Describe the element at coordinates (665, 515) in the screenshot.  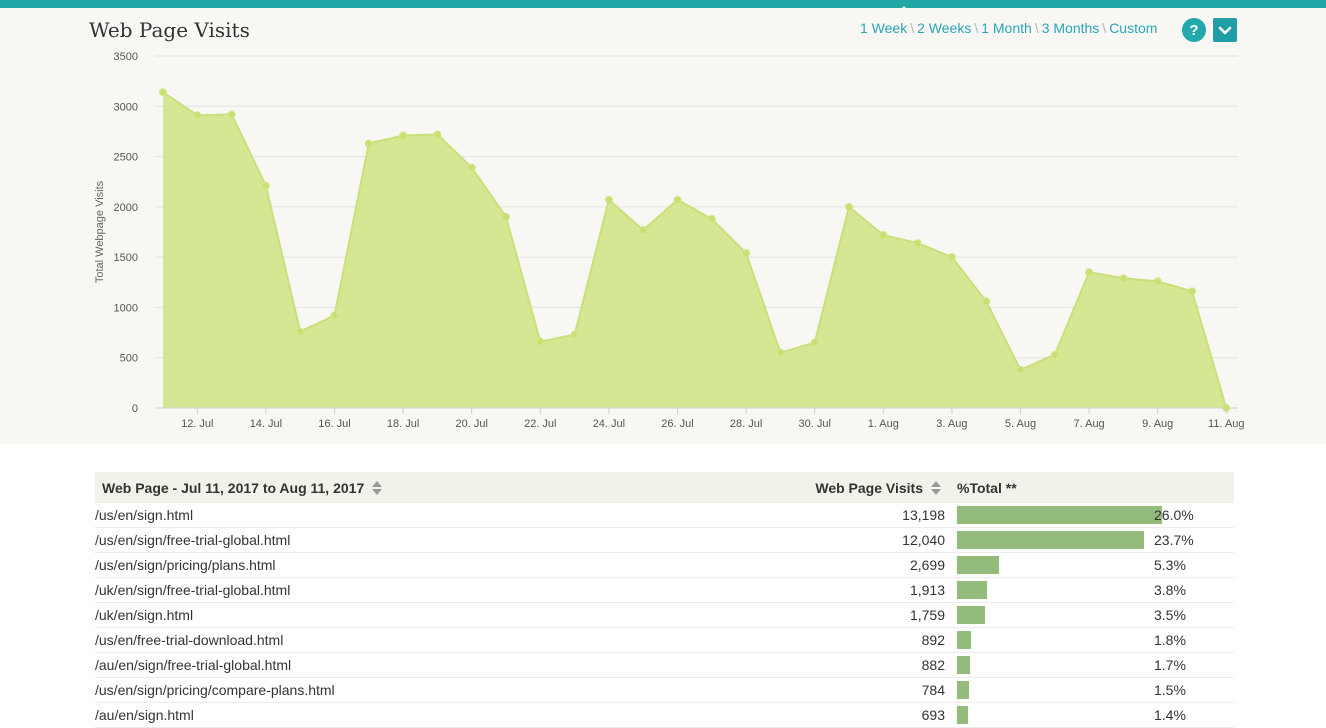
I see `table-row: /us/en/sign.html 13,198 26.0%` at that location.